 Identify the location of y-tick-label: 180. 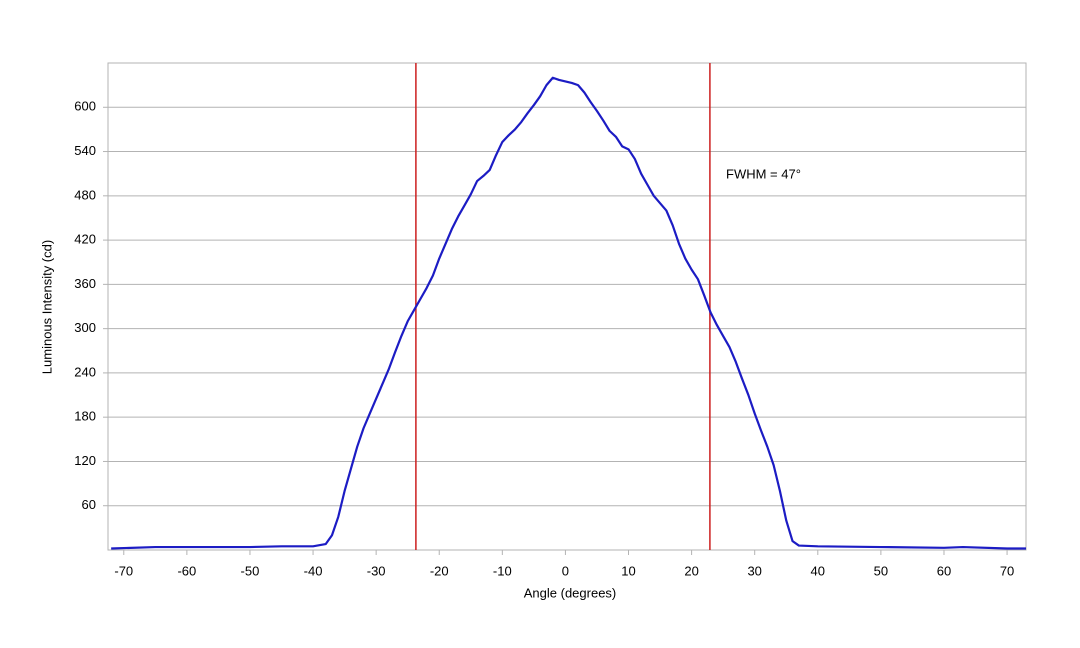
(85, 416).